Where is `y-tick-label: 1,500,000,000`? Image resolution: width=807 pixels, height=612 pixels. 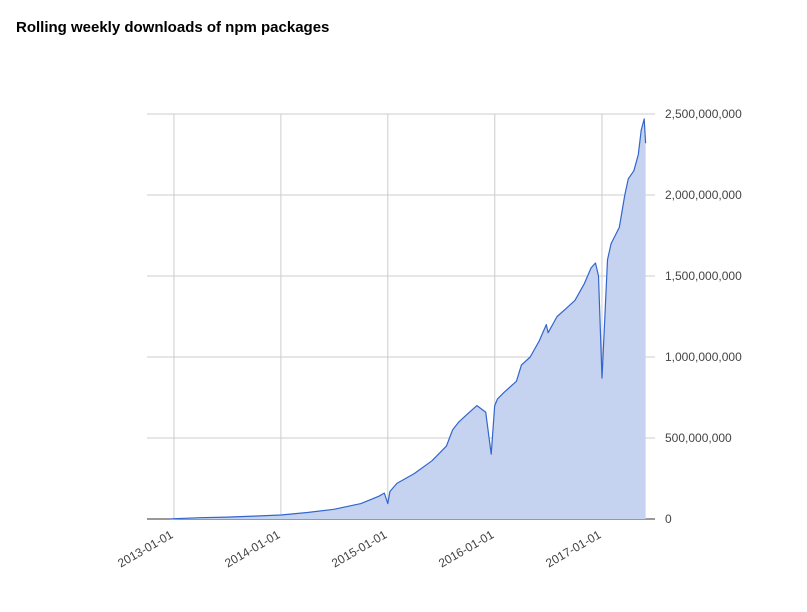
y-tick-label: 1,500,000,000 is located at coordinates (703, 276).